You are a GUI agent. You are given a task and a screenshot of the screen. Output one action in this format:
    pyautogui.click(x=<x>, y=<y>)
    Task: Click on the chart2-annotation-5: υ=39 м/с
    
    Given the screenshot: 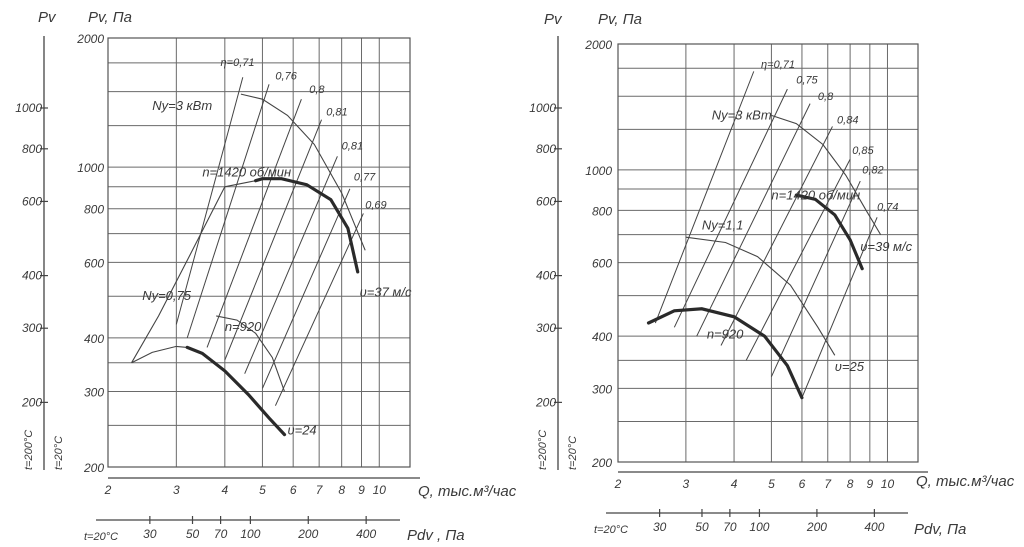 What is the action you would take?
    pyautogui.click(x=886, y=246)
    